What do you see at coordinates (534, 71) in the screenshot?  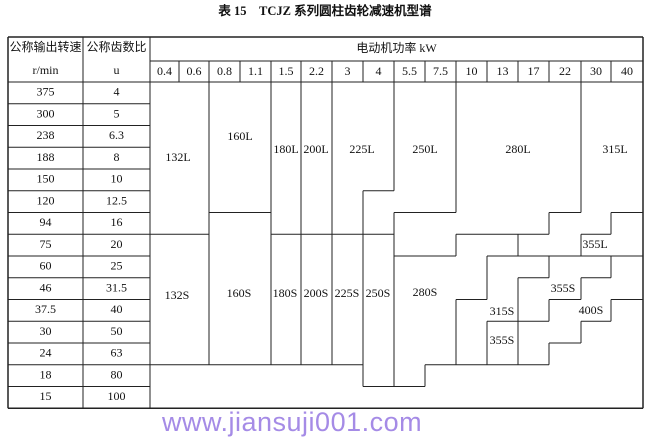 I see `power-column-header: 17` at bounding box center [534, 71].